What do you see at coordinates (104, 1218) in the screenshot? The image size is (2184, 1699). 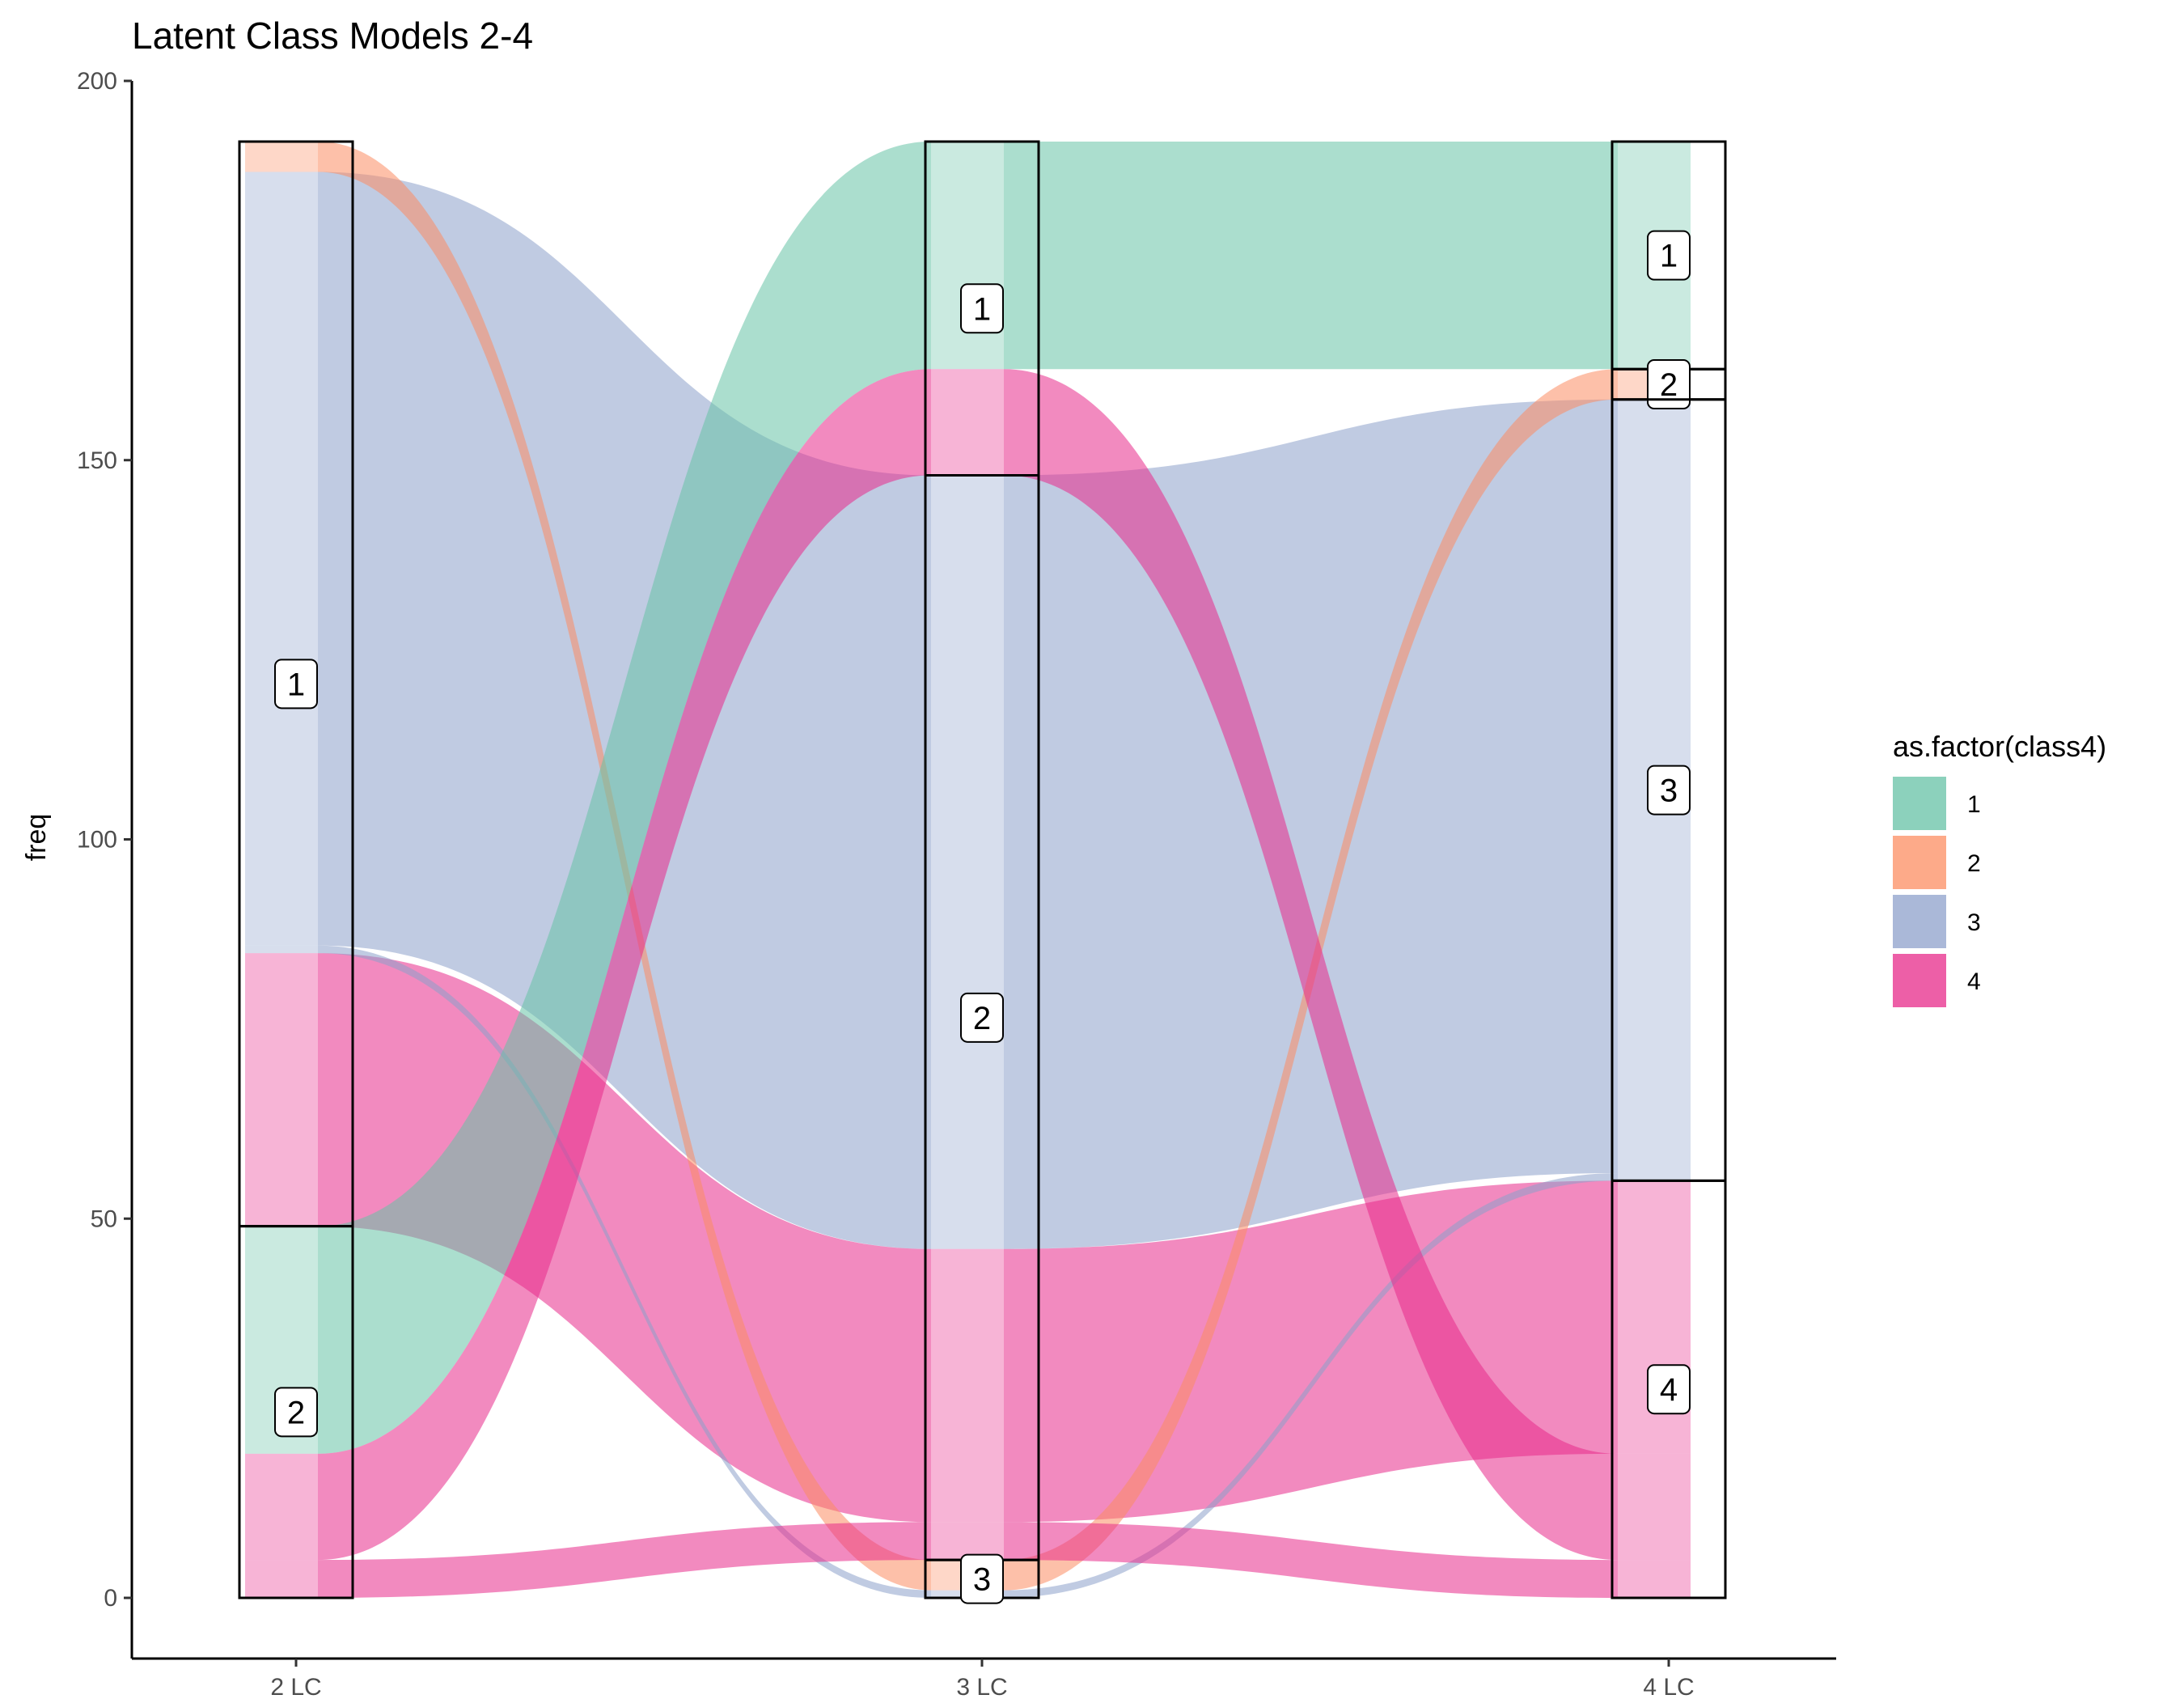 I see `y-tick-label-50: 50` at bounding box center [104, 1218].